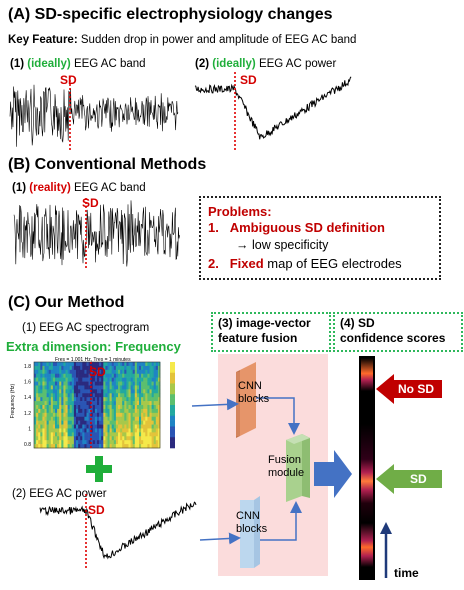  What do you see at coordinates (286, 473) in the screenshot?
I see `fusion-line2: module` at bounding box center [286, 473].